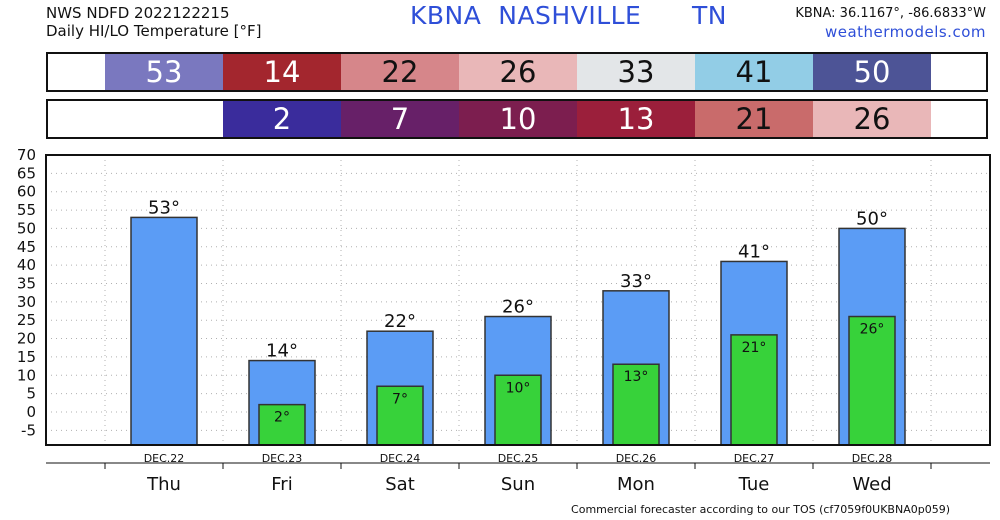 The image size is (1000, 520). Describe the element at coordinates (26, 265) in the screenshot. I see `y-tick-label: 40` at that location.